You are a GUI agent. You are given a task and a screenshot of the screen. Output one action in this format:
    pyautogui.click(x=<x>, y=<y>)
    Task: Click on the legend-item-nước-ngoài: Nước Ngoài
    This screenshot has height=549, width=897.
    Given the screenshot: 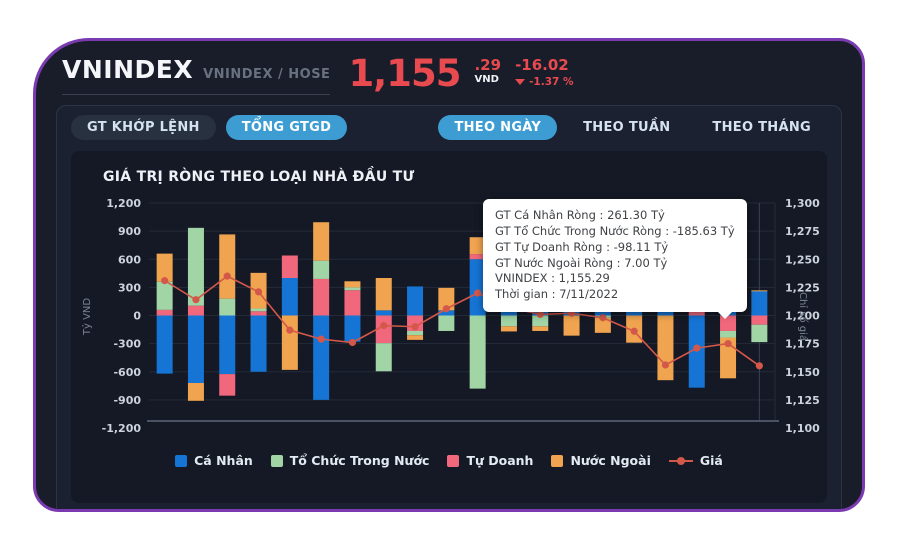 What is the action you would take?
    pyautogui.click(x=601, y=460)
    